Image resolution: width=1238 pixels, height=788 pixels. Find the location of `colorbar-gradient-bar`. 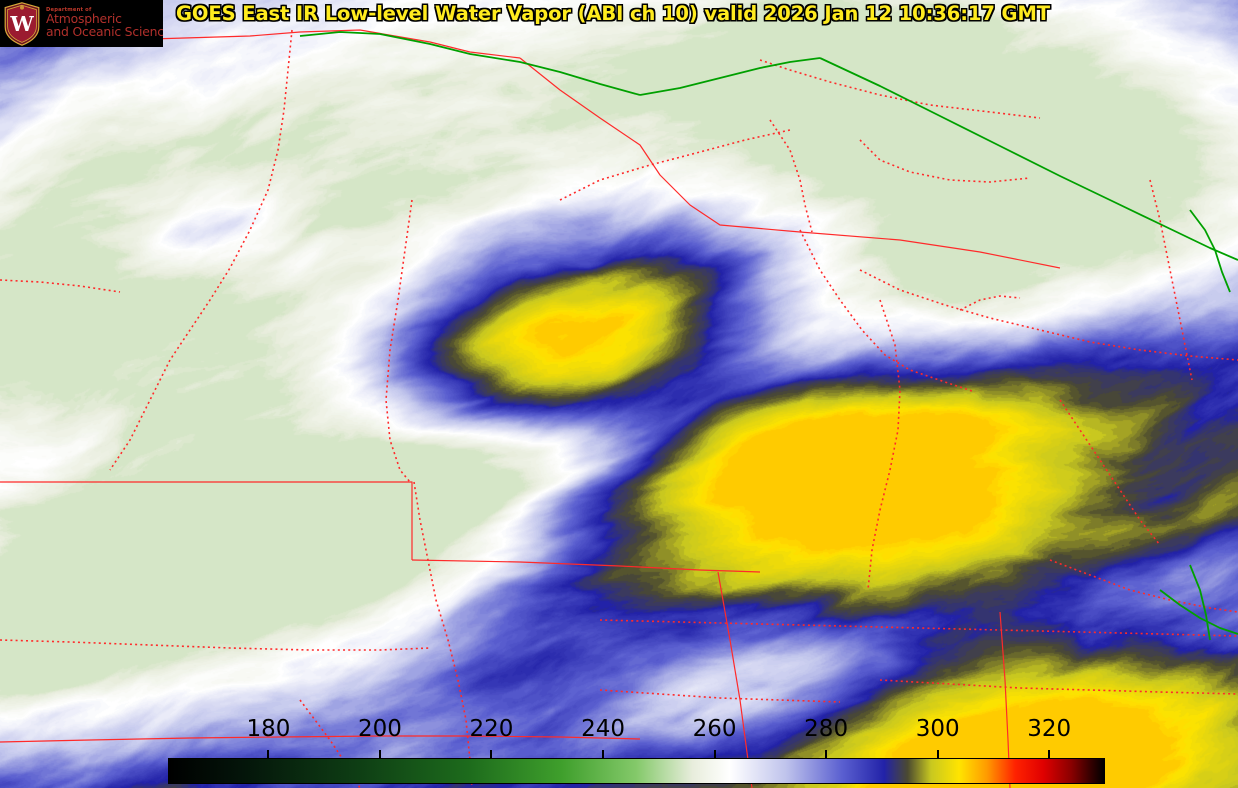

colorbar-gradient-bar is located at coordinates (636, 771).